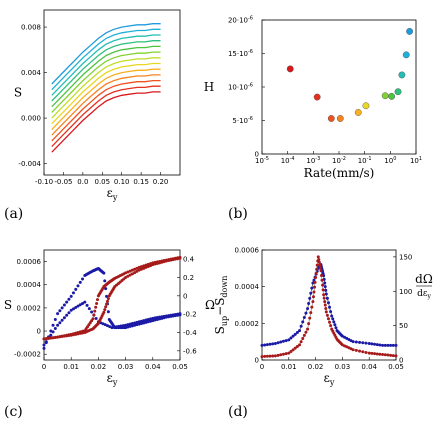 The image size is (442, 442). Describe the element at coordinates (289, 367) in the screenshot. I see `panel-d-xtick-label: 0.01` at that location.